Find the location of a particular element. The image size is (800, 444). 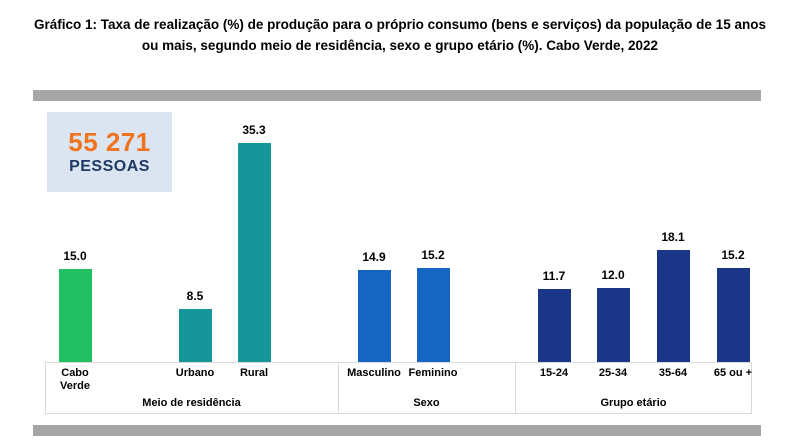

bar-value-urbano: 8.5 is located at coordinates (195, 296).